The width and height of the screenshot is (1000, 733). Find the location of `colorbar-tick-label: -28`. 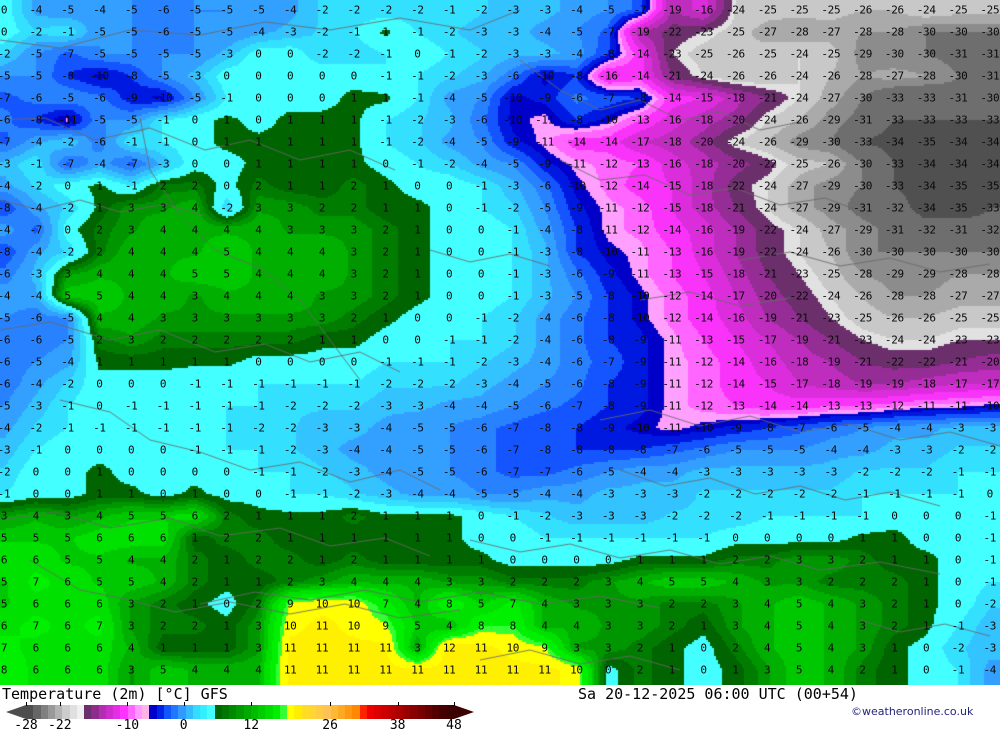

colorbar-tick-label: -28 is located at coordinates (26, 725).